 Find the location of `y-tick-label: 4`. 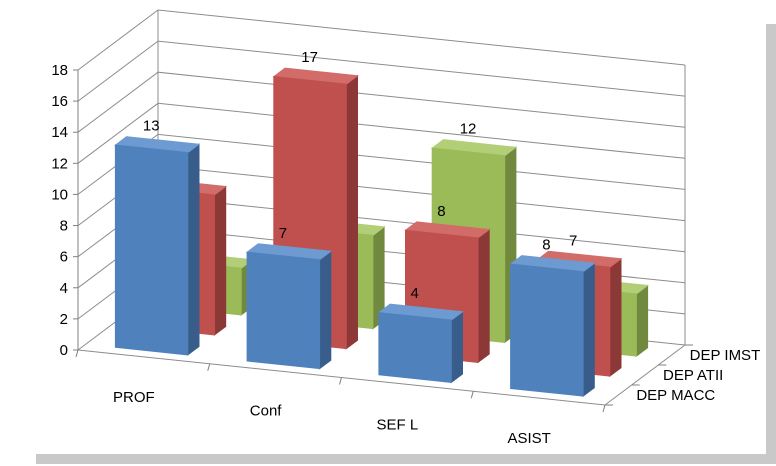

y-tick-label: 4 is located at coordinates (64, 288).